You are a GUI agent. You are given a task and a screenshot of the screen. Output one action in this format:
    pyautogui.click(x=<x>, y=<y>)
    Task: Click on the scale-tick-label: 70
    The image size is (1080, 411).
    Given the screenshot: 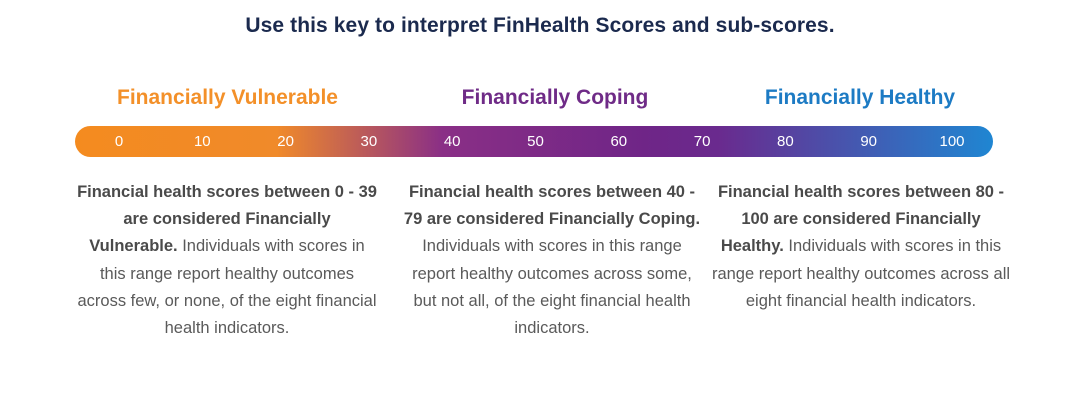 What is the action you would take?
    pyautogui.click(x=702, y=141)
    